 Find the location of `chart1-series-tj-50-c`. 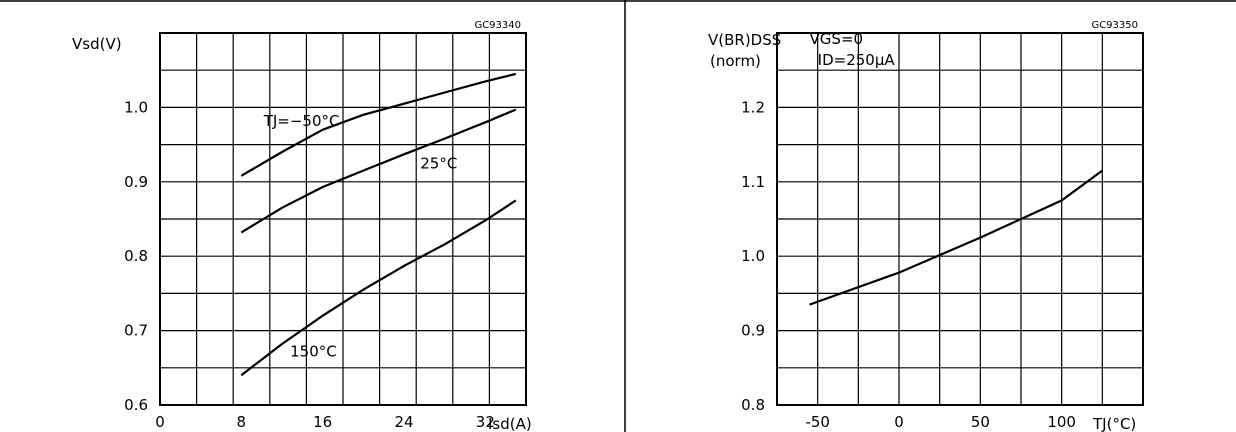

chart1-series-tj-50-c is located at coordinates (378, 124).